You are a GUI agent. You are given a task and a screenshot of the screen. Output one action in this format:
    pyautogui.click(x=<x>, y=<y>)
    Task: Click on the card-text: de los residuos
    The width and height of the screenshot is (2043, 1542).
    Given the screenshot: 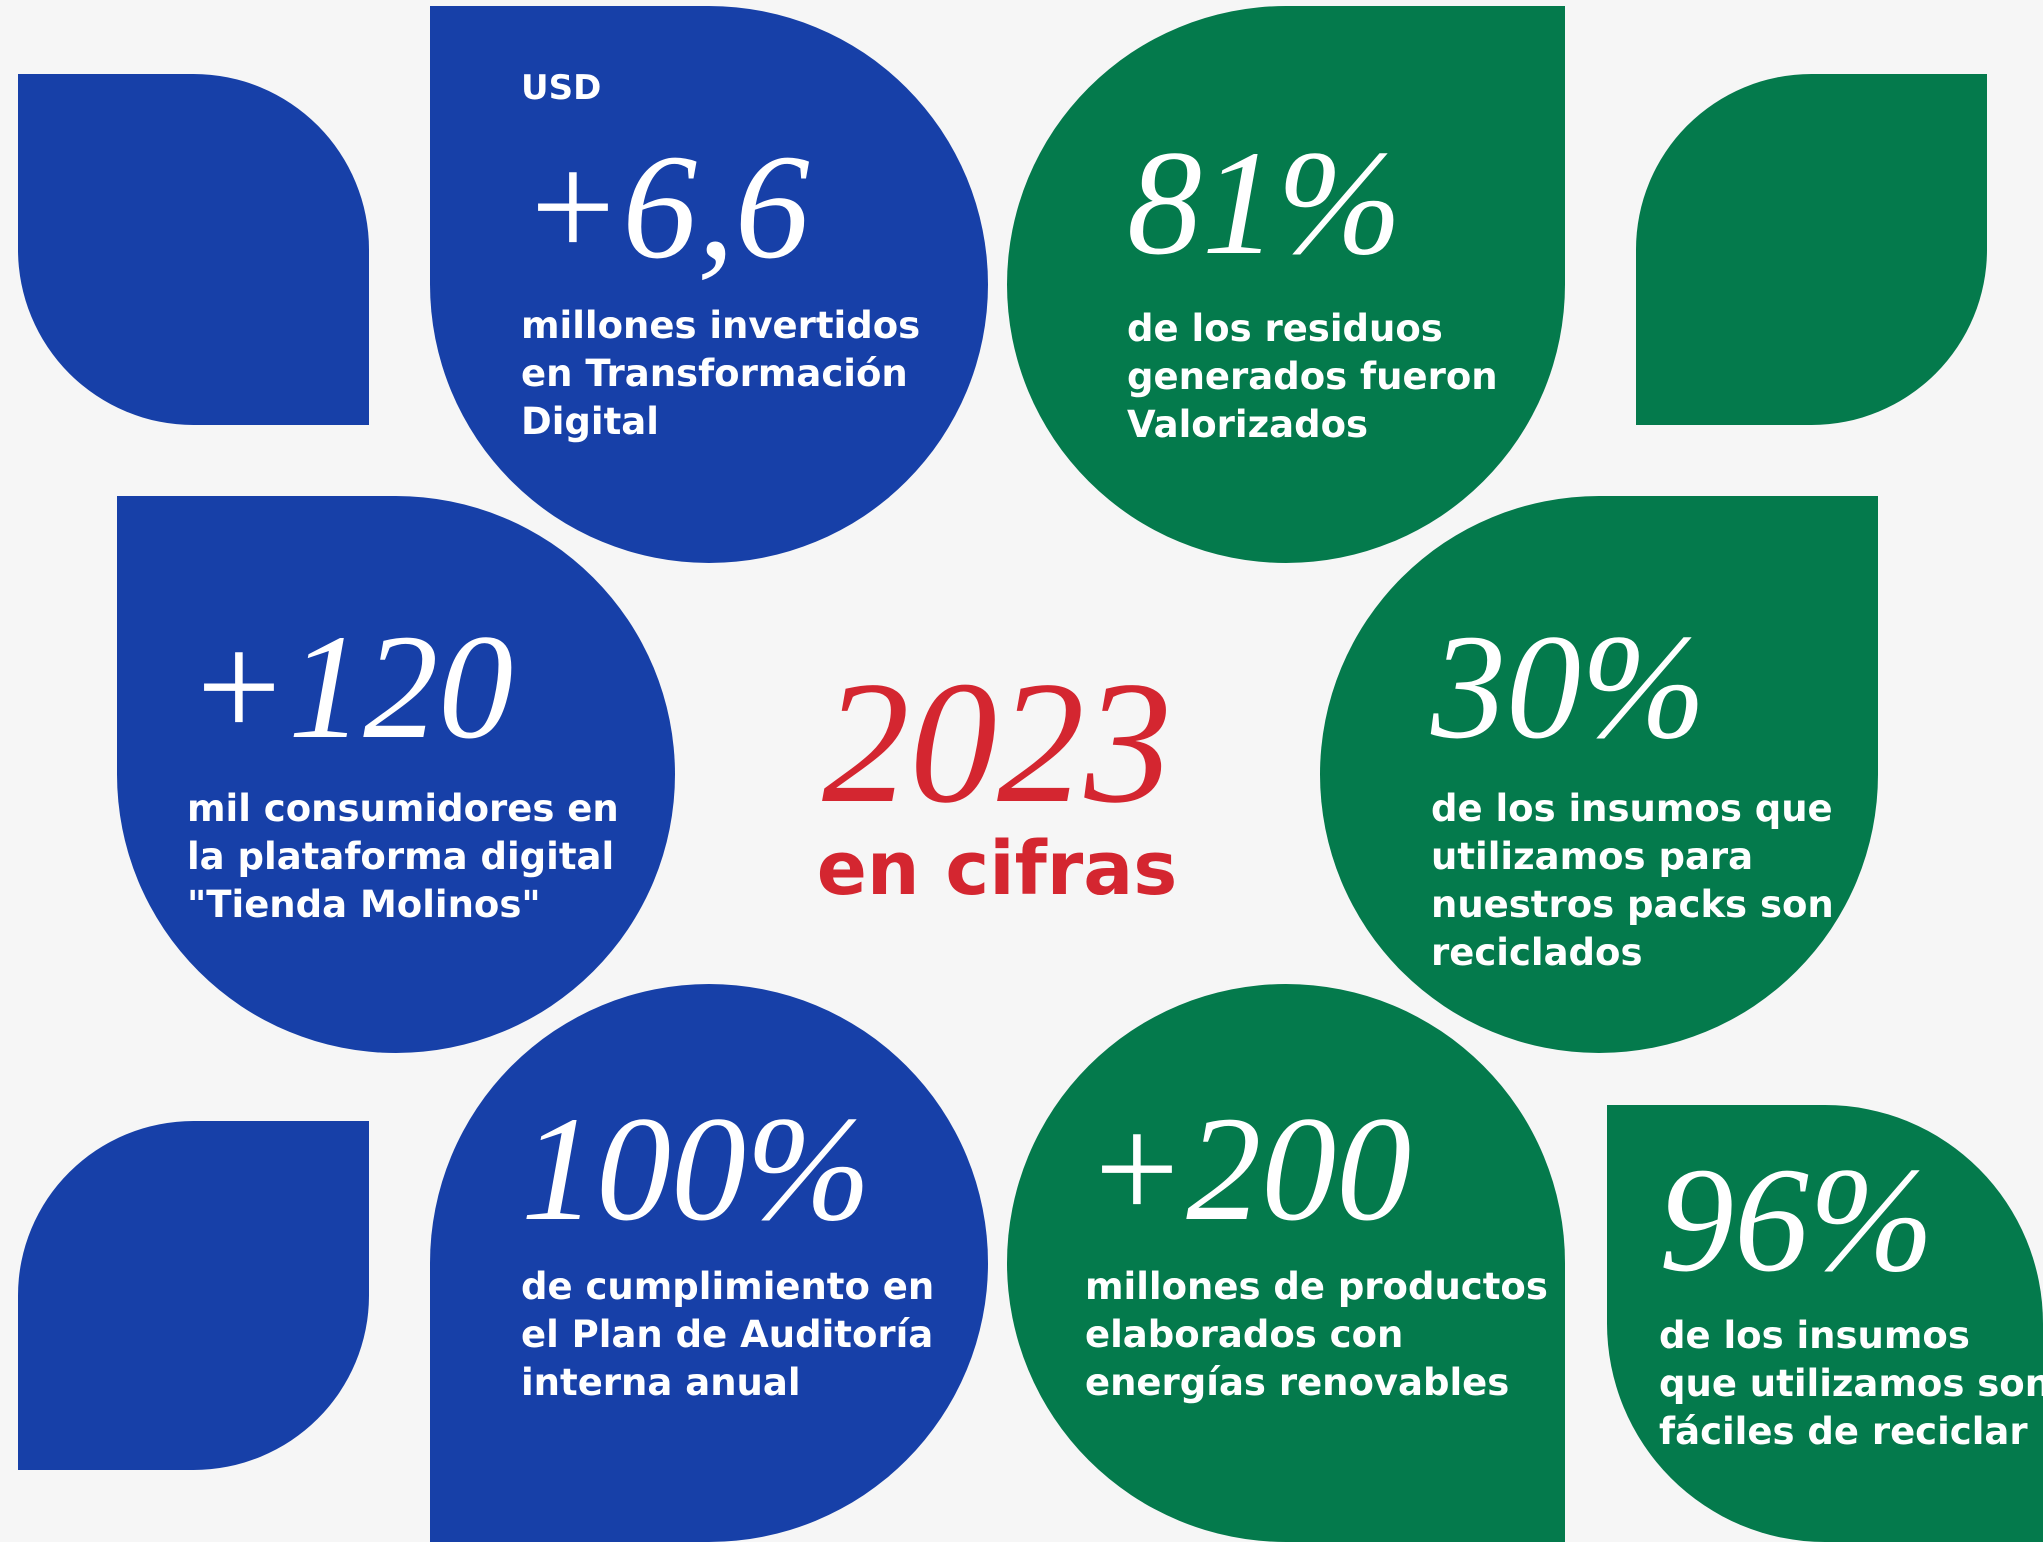 What is the action you would take?
    pyautogui.click(x=1285, y=328)
    